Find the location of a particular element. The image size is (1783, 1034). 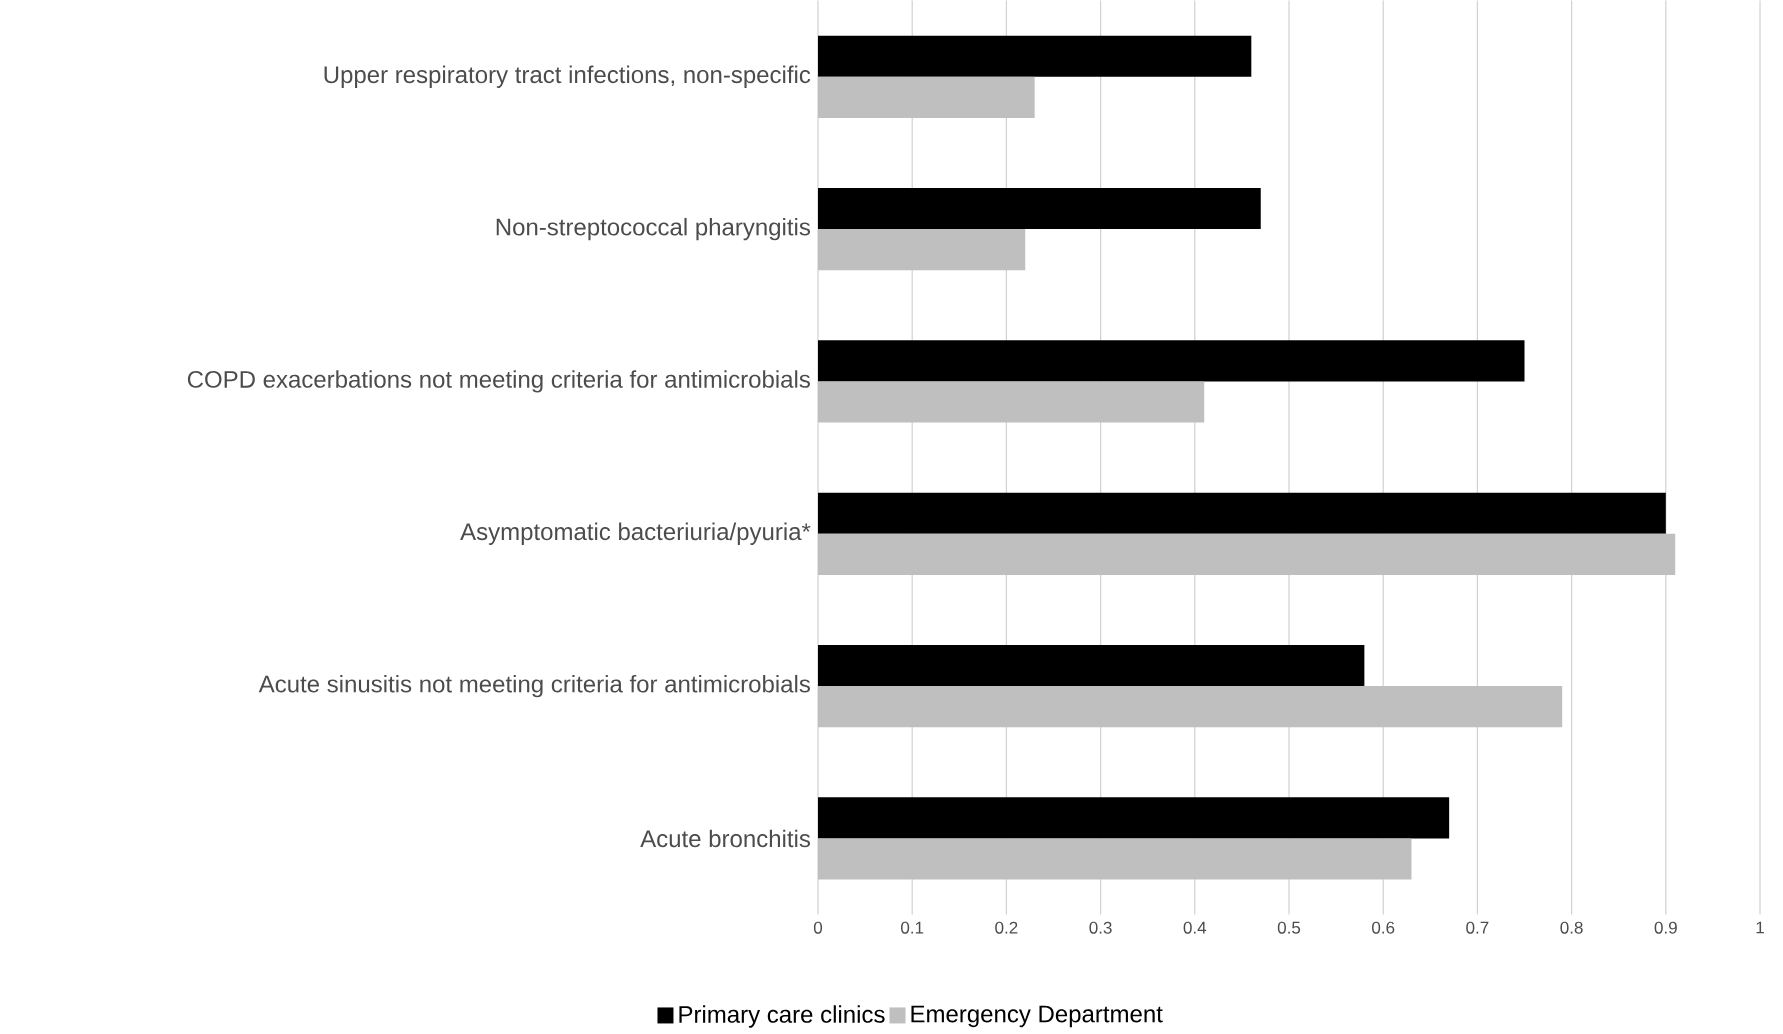

x-tick-label: 0 is located at coordinates (818, 927).